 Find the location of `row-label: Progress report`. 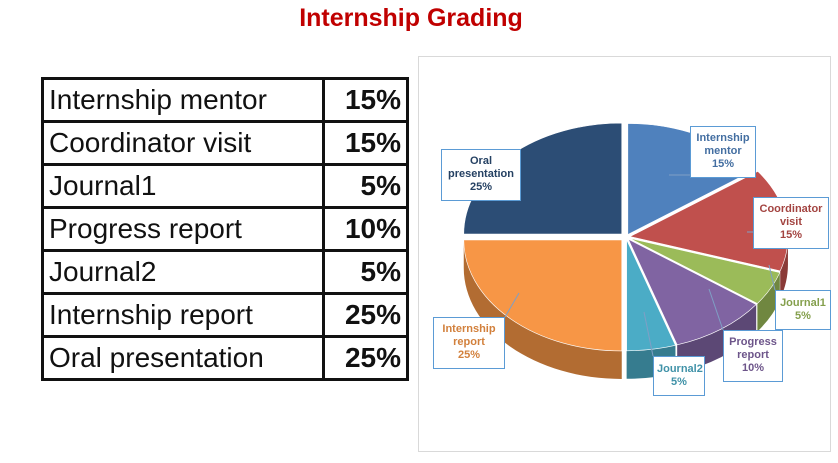

row-label: Progress report is located at coordinates (183, 229).